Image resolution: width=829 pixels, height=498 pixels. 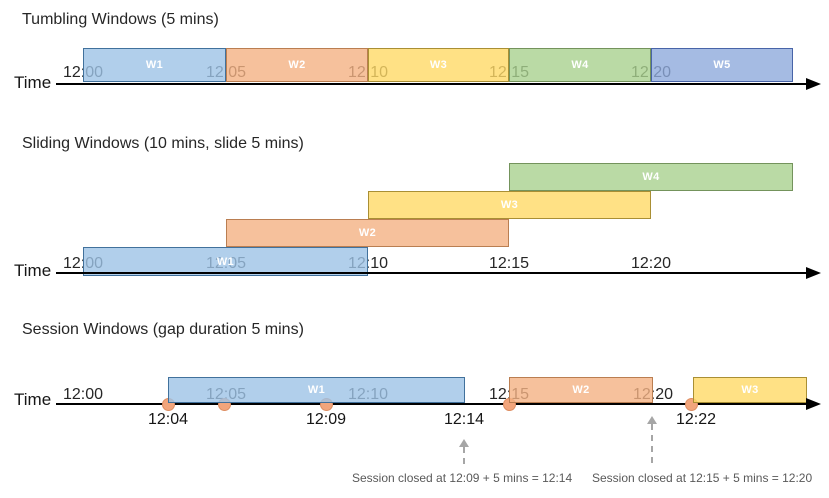 What do you see at coordinates (509, 263) in the screenshot?
I see `sliding-tick-1215: 12:15` at bounding box center [509, 263].